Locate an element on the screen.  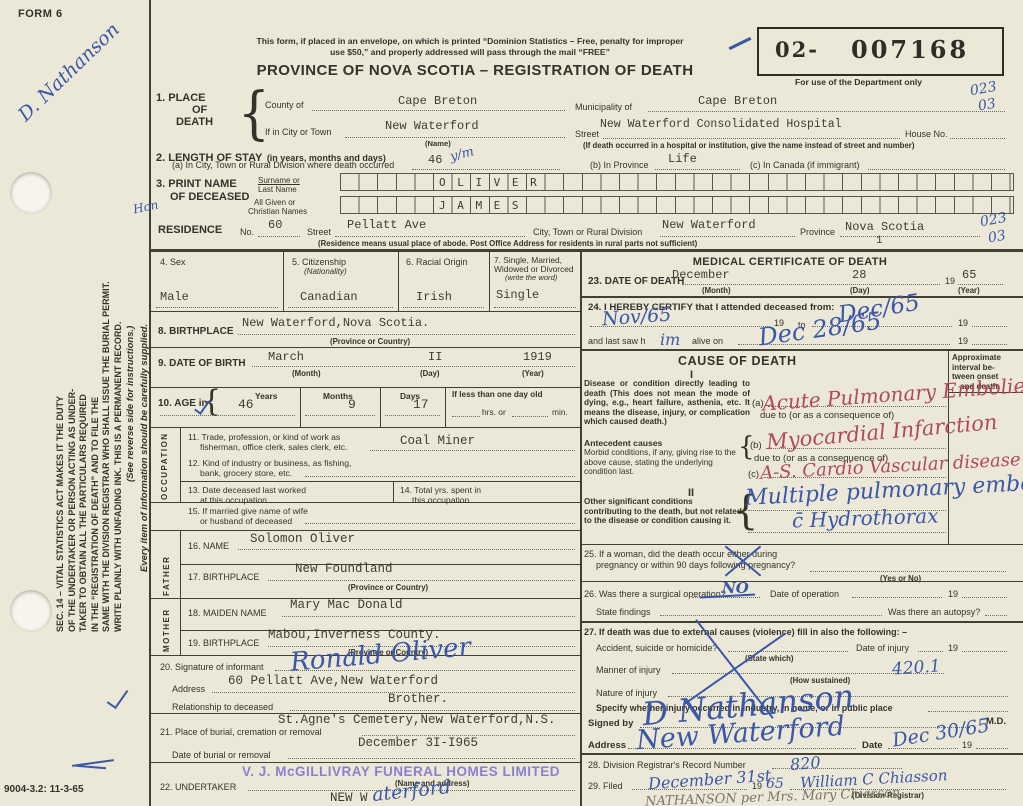
death-year: 65 is located at coordinates (969, 275).